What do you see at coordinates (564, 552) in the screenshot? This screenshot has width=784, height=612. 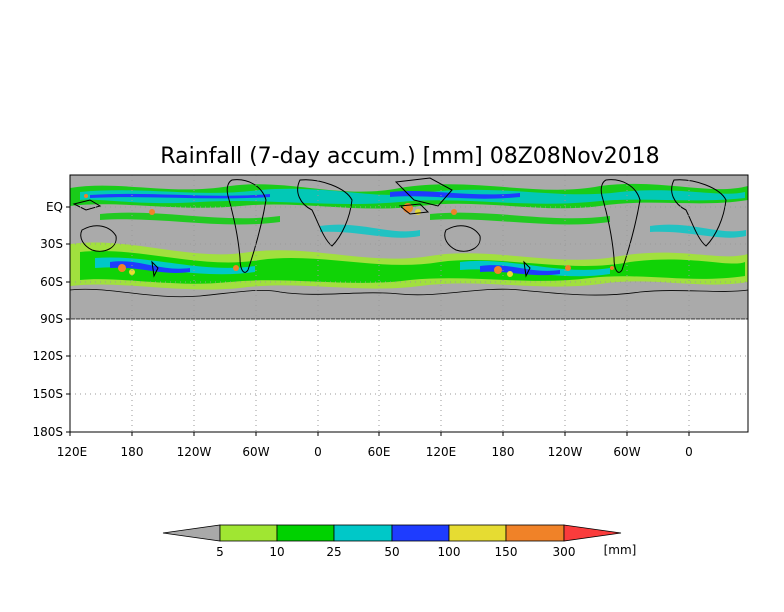 I see `colorbar-label-300: 300` at bounding box center [564, 552].